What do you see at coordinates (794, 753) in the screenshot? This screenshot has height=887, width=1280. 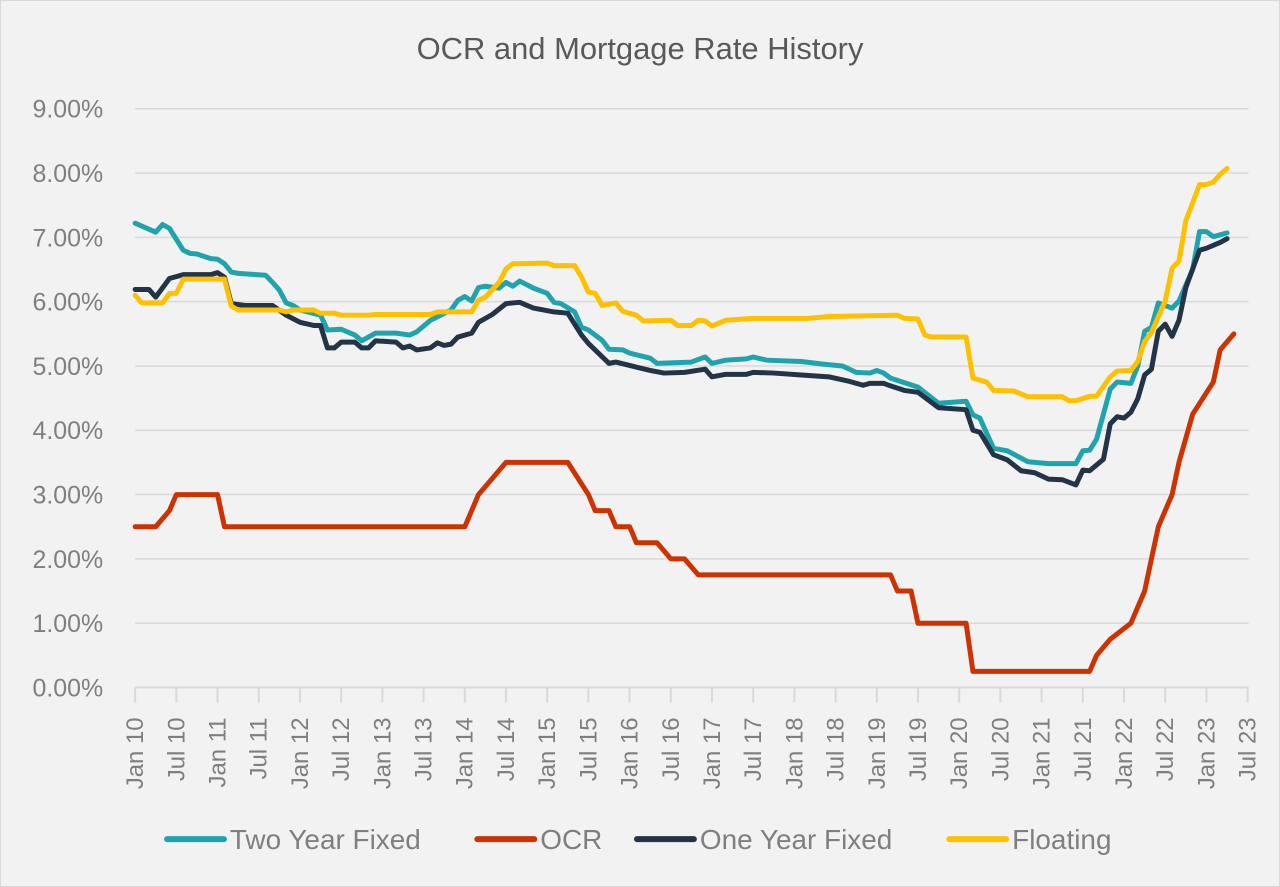 I see `x-tick-label: Jan 18` at bounding box center [794, 753].